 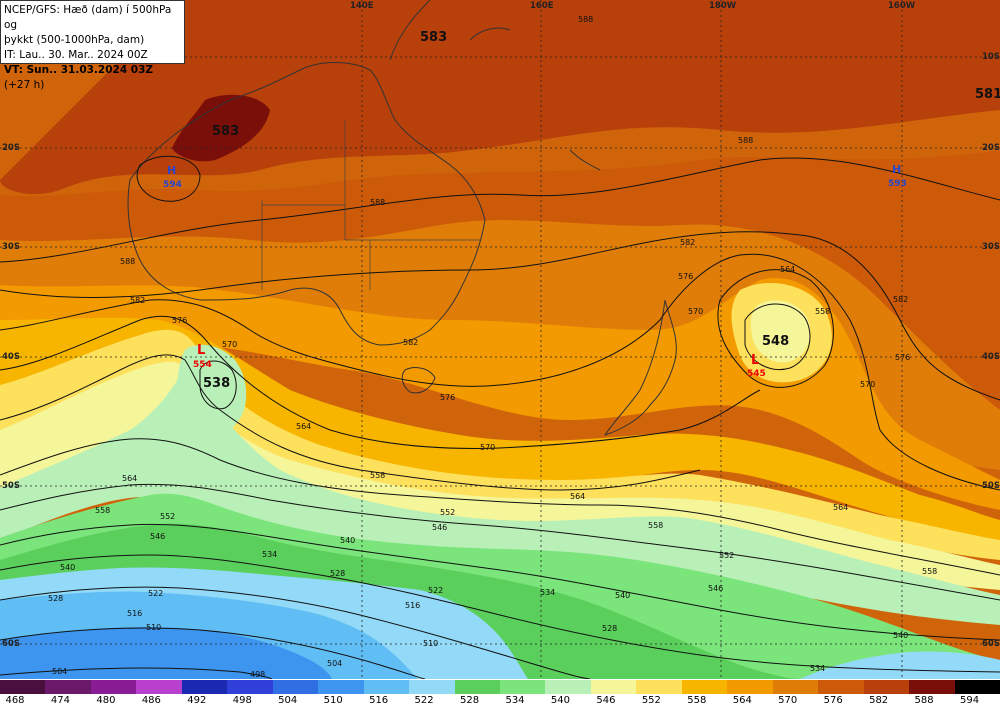 I want to click on legend-tick-588: 588, so click(x=924, y=700).